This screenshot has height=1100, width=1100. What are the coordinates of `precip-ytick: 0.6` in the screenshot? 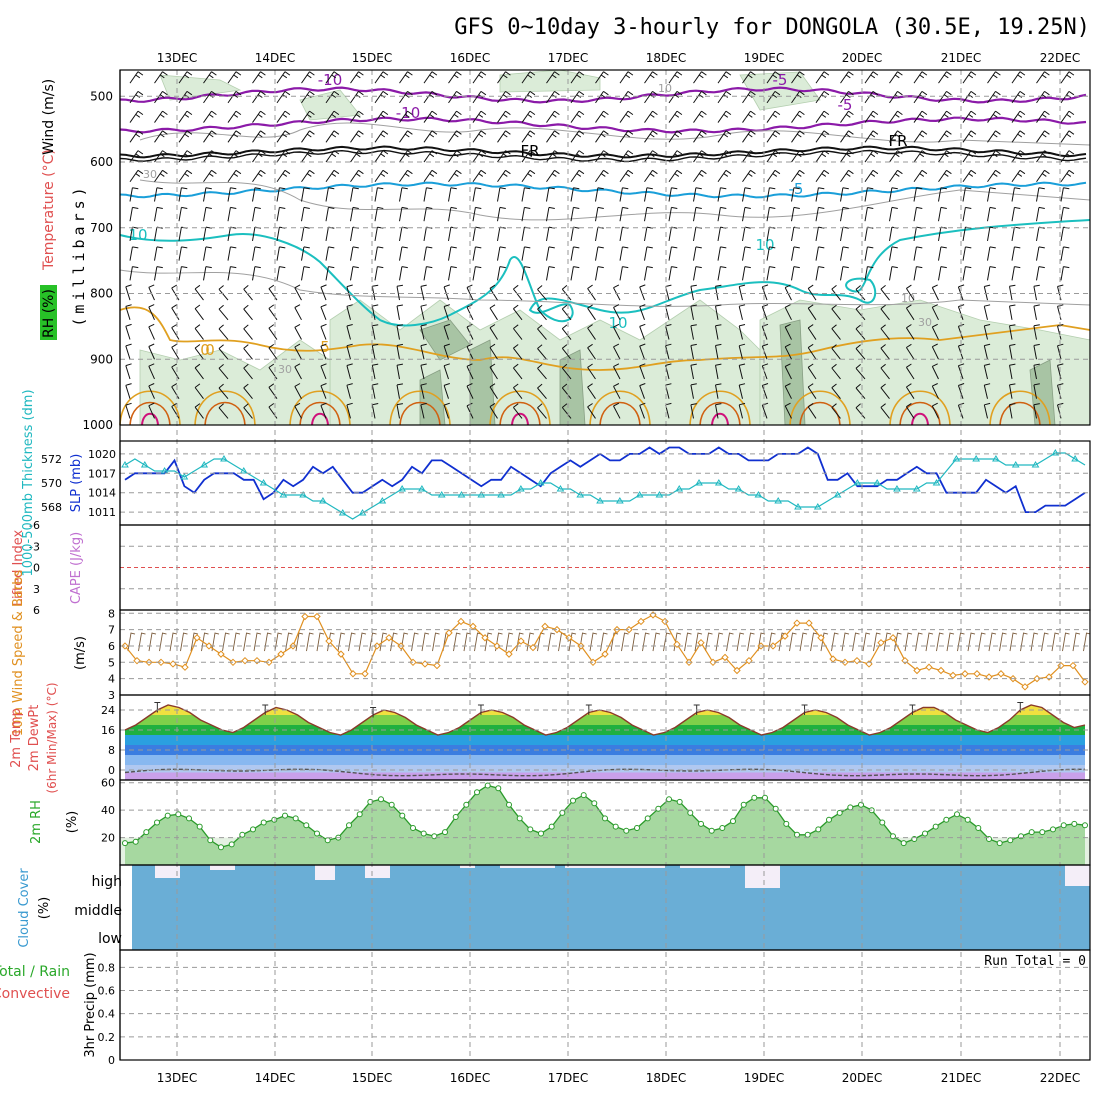 It's located at (107, 991).